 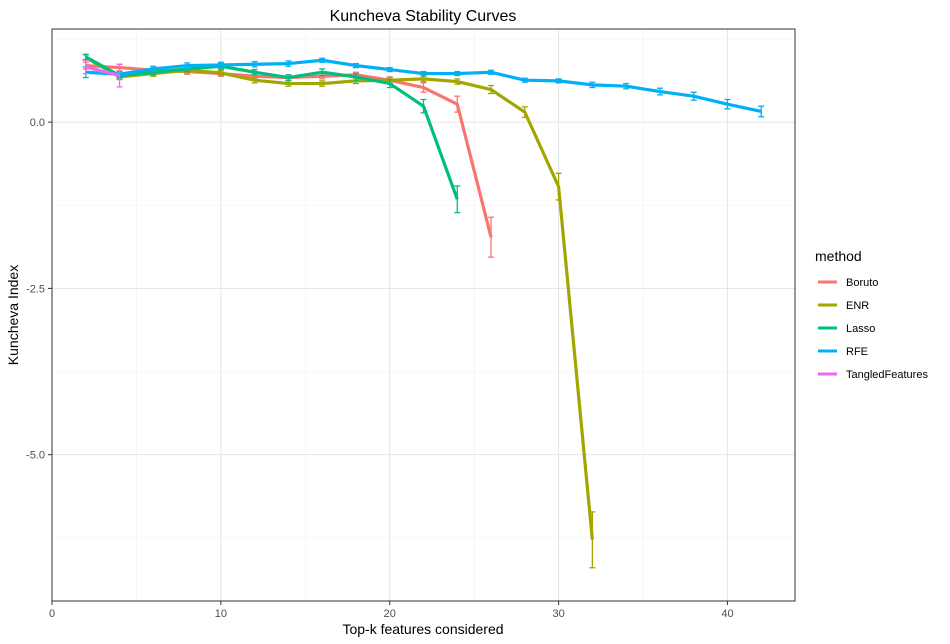 I want to click on legend-label: RFE, so click(x=857, y=352).